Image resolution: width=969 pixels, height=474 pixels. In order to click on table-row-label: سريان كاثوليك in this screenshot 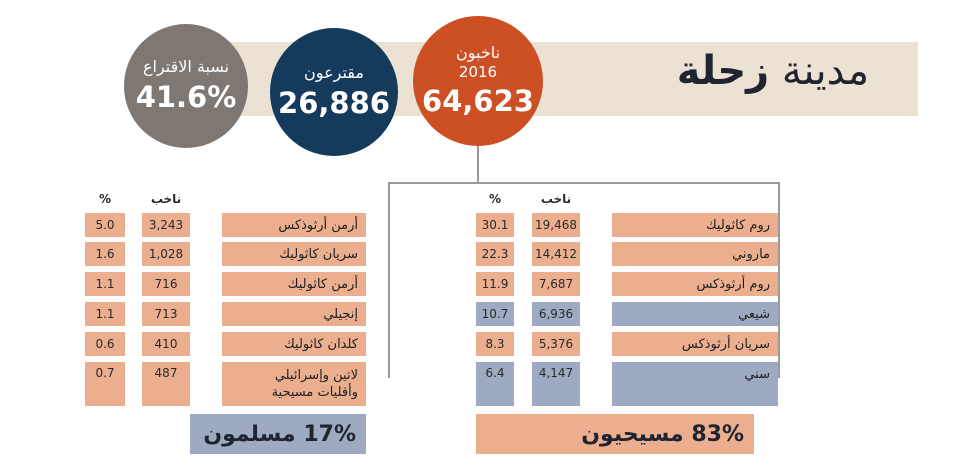, I will do `click(294, 254)`.